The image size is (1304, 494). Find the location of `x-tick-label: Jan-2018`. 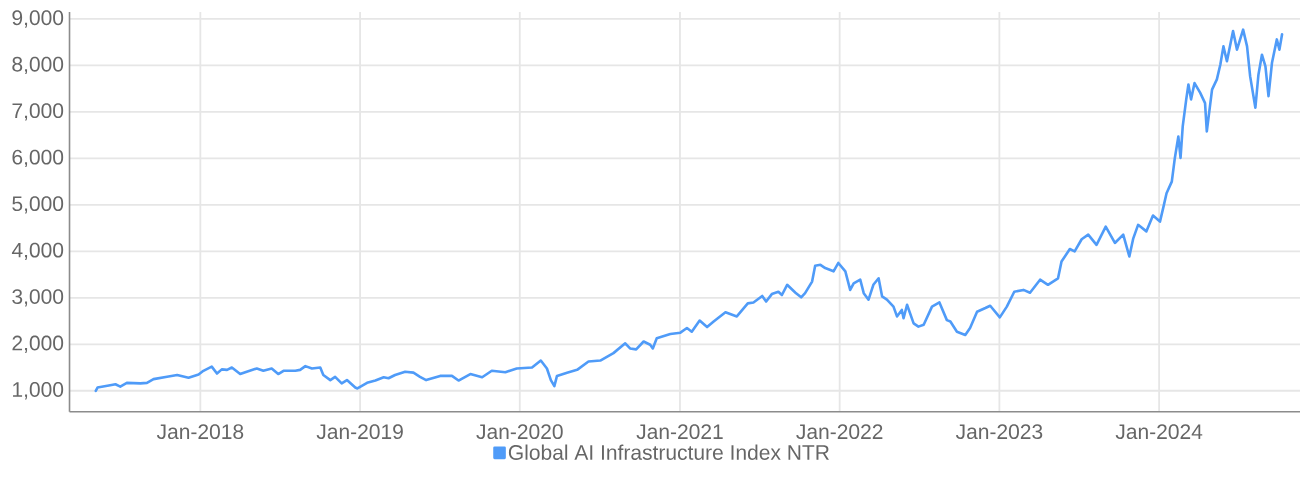

x-tick-label: Jan-2018 is located at coordinates (200, 432).